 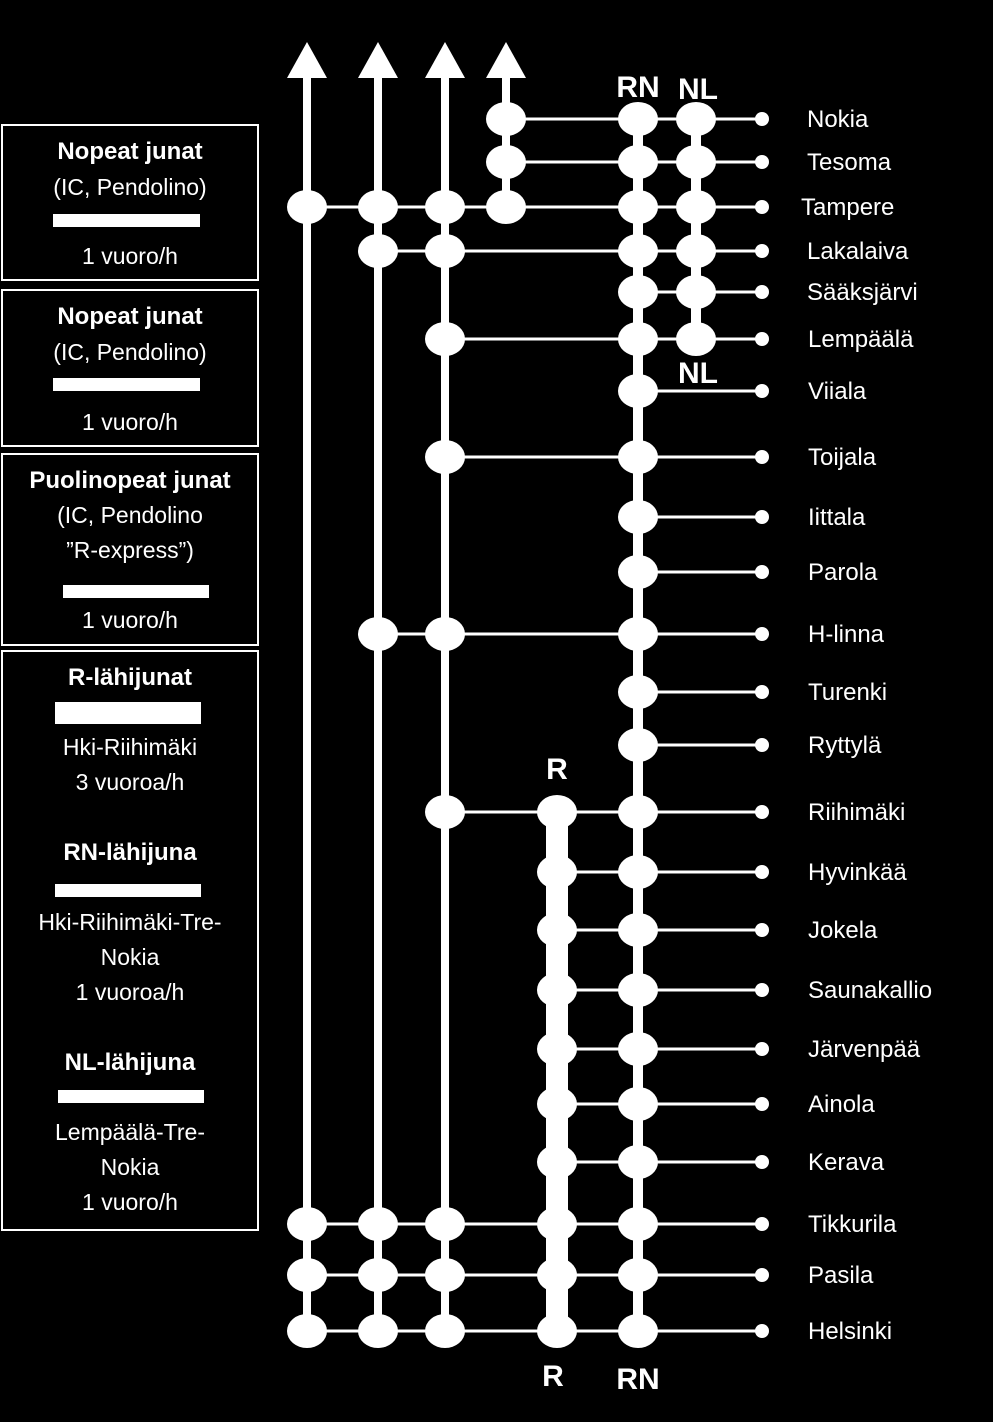 I want to click on stop-rn-parola, so click(x=638, y=572).